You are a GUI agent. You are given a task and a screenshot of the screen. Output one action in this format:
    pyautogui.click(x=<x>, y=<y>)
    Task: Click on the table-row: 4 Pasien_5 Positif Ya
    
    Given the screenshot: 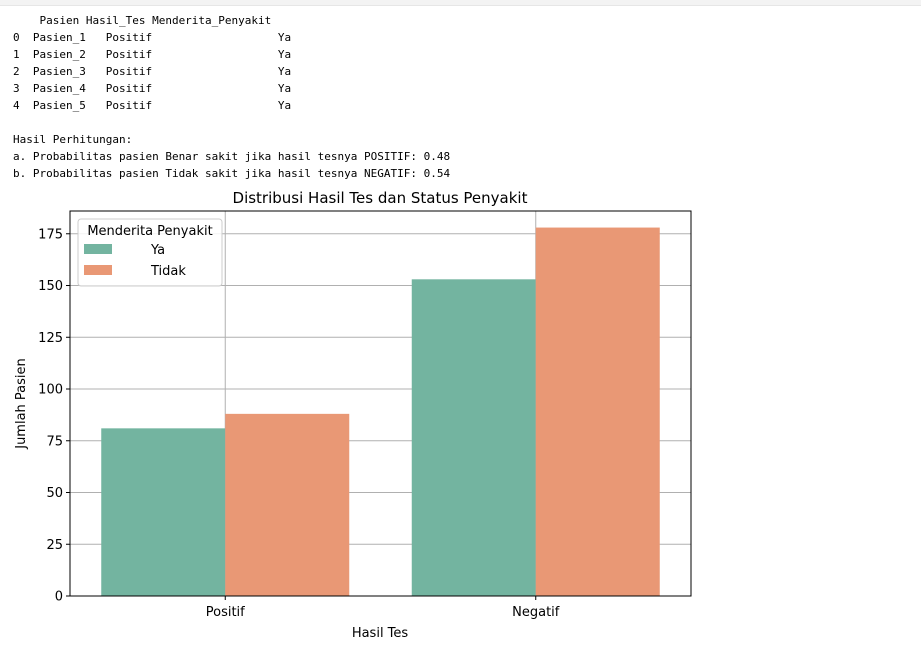 What is the action you would take?
    pyautogui.click(x=152, y=105)
    